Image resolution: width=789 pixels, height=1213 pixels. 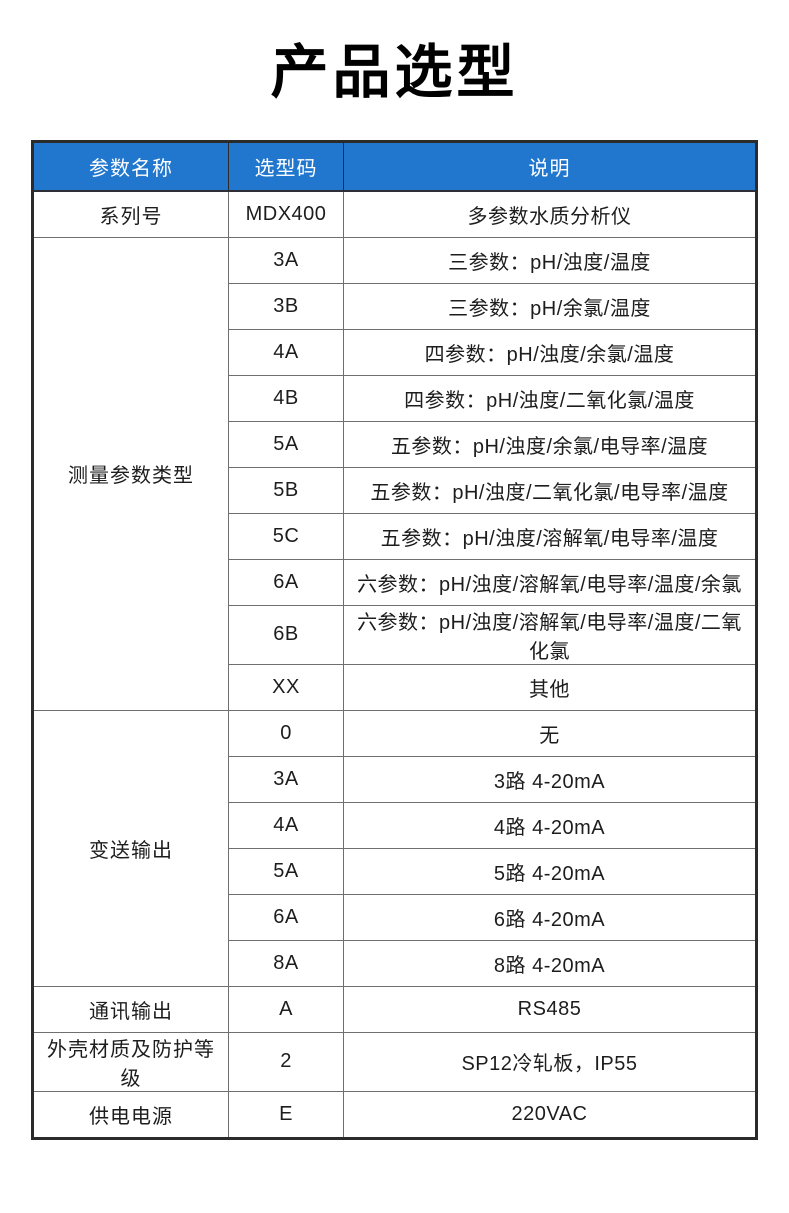 What do you see at coordinates (130, 166) in the screenshot?
I see `column-header-1: 参数名称` at bounding box center [130, 166].